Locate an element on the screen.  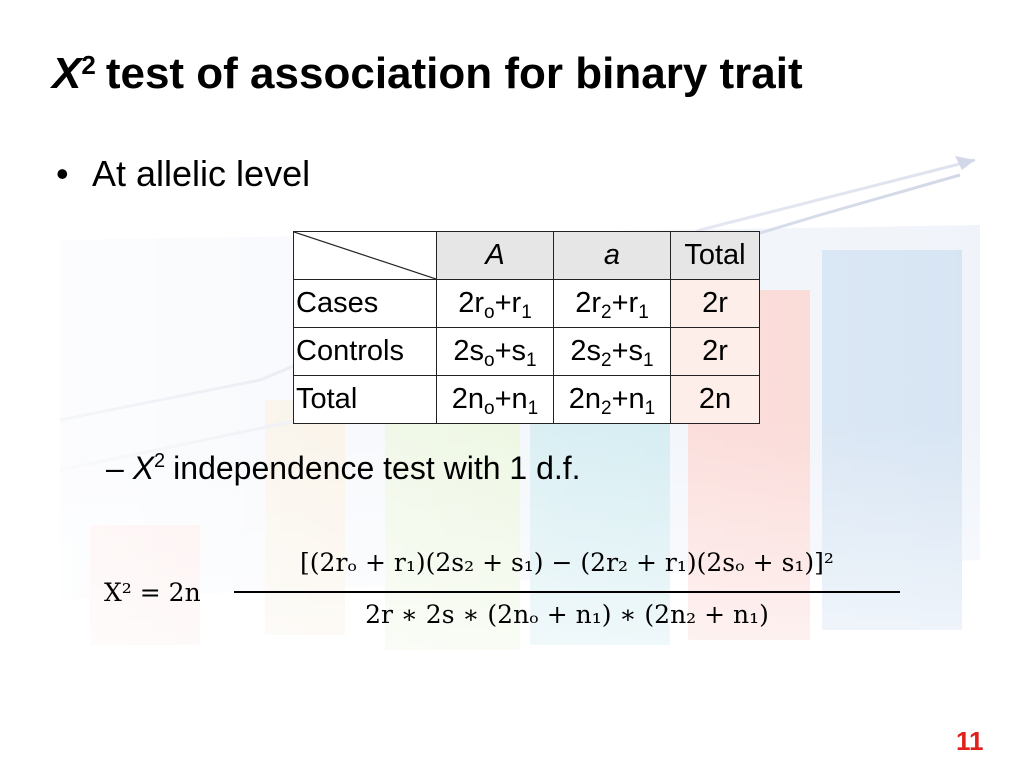
sub-bullet-symbol: X is located at coordinates (143, 468).